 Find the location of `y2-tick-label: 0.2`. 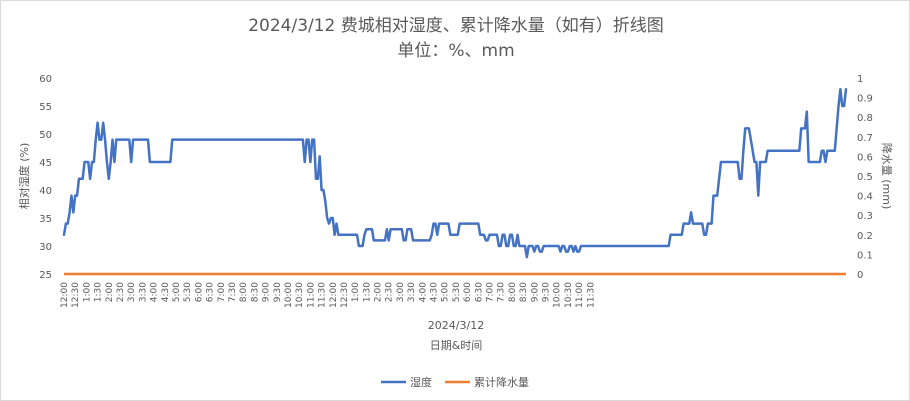

y2-tick-label: 0.2 is located at coordinates (865, 236).